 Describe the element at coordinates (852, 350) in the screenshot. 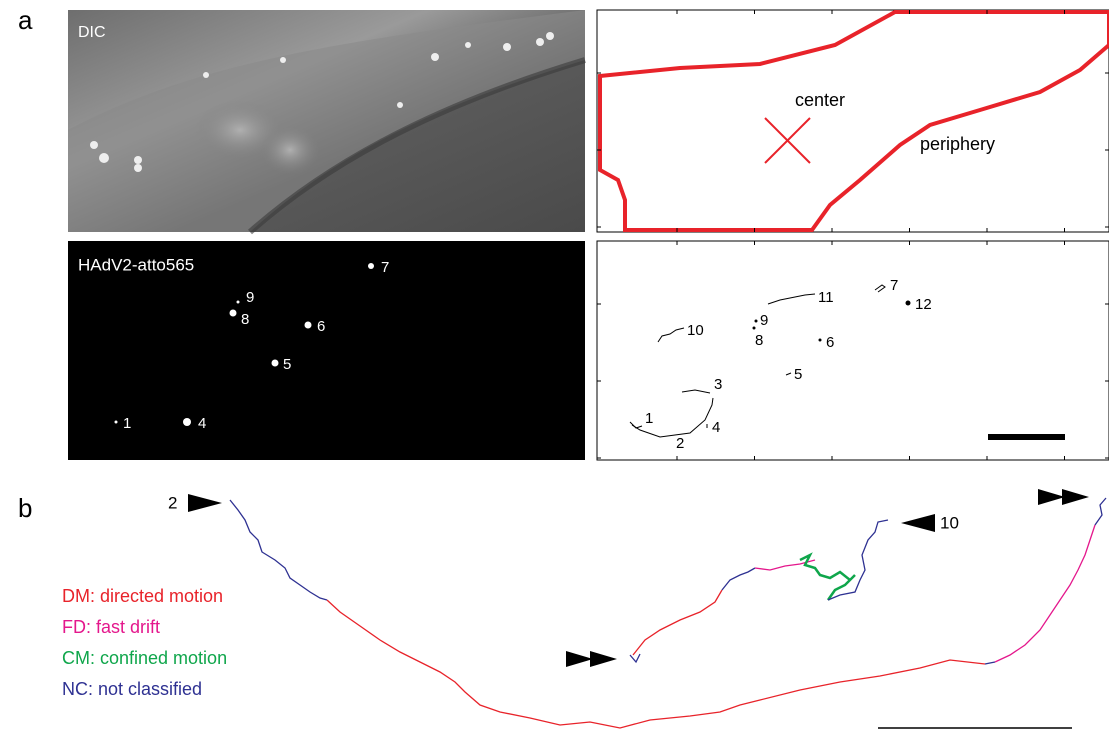

I see `tracks-panel: 1 2 3 4 5 6 7 8 9 10 11 12` at that location.